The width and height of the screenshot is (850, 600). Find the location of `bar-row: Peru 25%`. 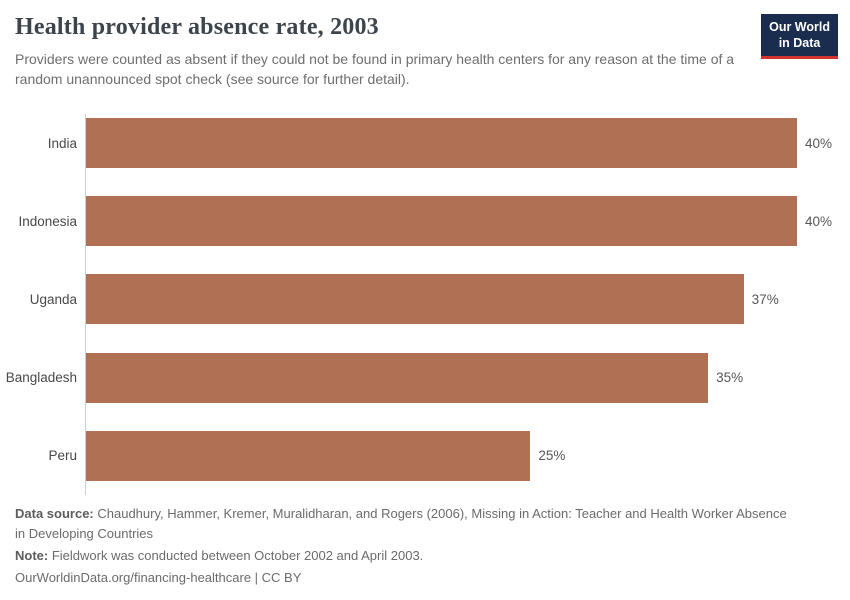

bar-row: Peru 25% is located at coordinates (425, 456).